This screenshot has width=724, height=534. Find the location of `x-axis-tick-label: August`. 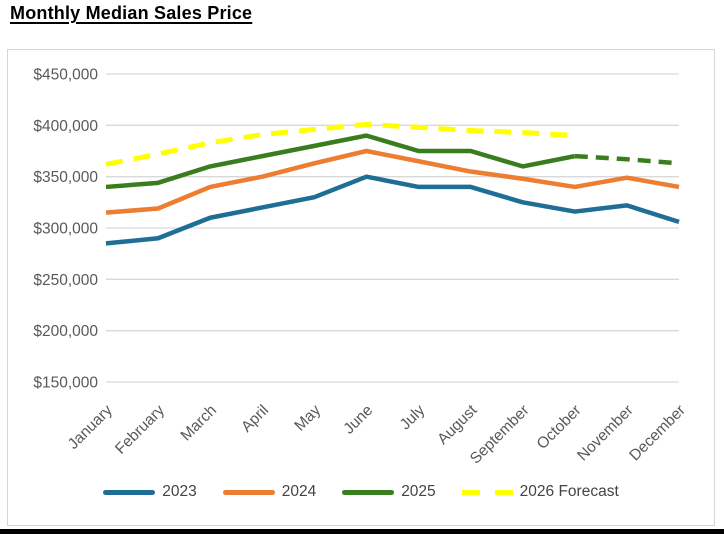

x-axis-tick-label: August is located at coordinates (457, 424).